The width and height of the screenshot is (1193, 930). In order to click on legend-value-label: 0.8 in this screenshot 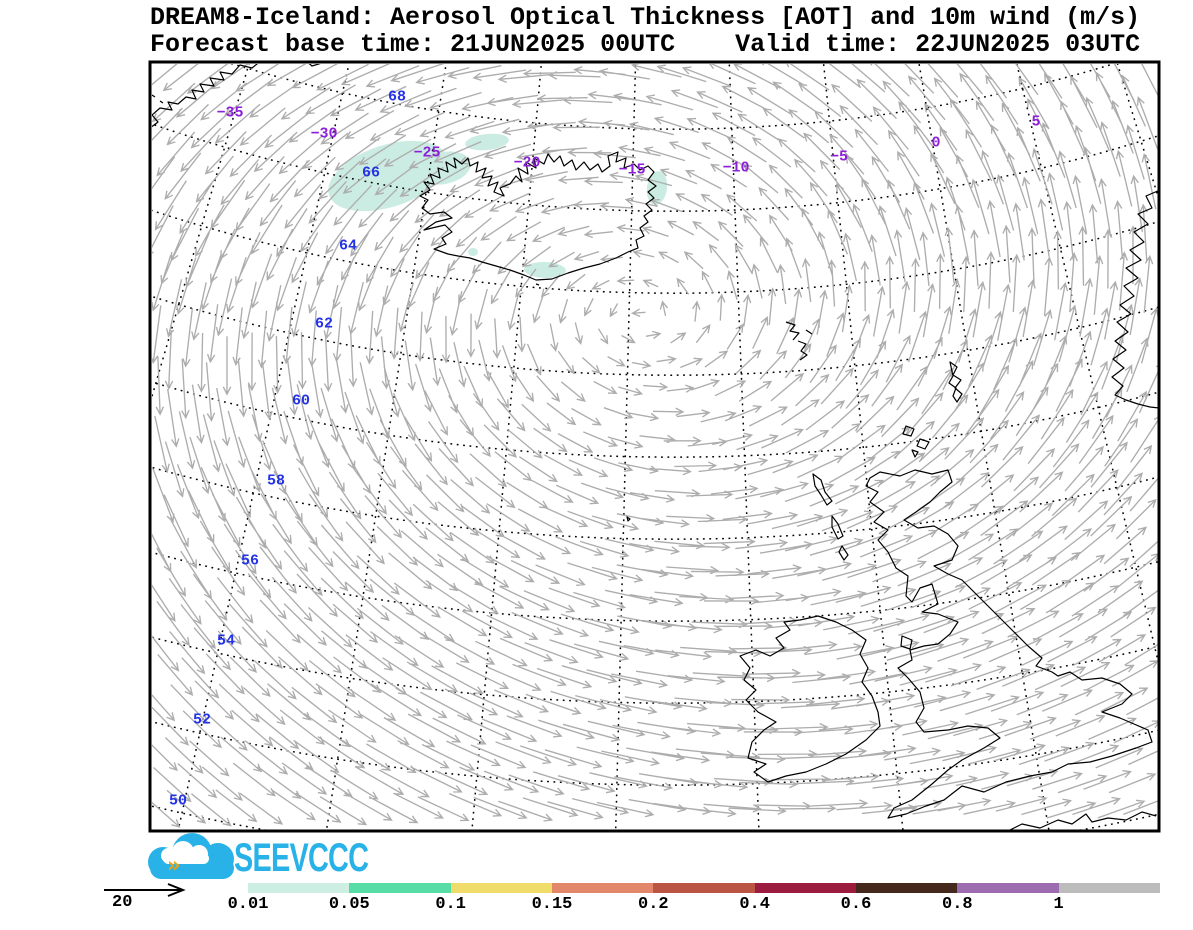, I will do `click(957, 904)`.